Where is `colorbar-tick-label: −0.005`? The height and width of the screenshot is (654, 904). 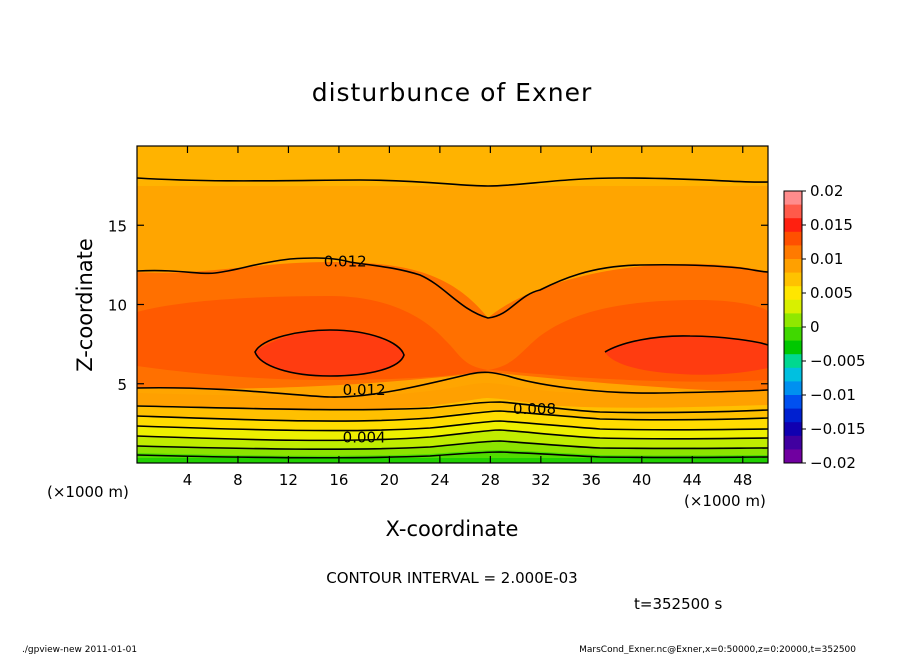
colorbar-tick-label: −0.005 is located at coordinates (838, 361).